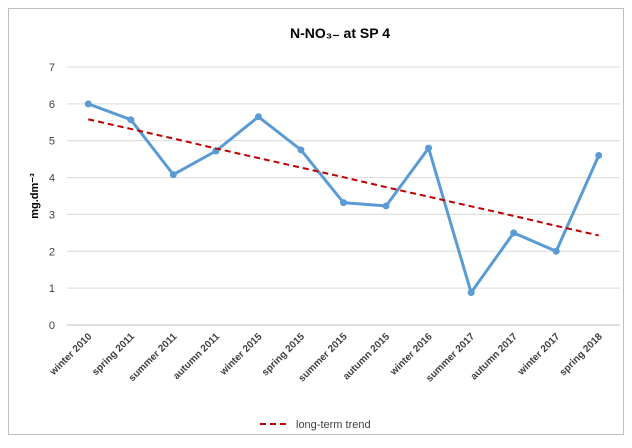 The height and width of the screenshot is (448, 632). I want to click on y-tick-label: 0, so click(52, 326).